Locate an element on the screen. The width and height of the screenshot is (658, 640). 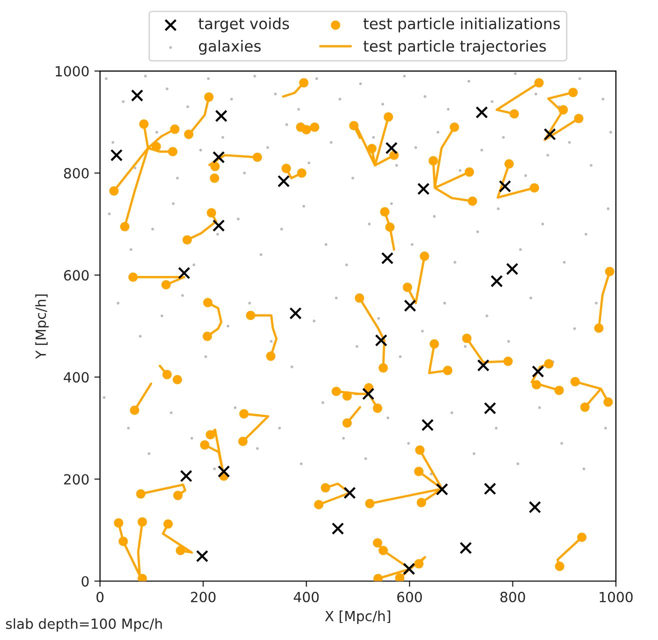
y-tick-label: 800 is located at coordinates (76, 173).